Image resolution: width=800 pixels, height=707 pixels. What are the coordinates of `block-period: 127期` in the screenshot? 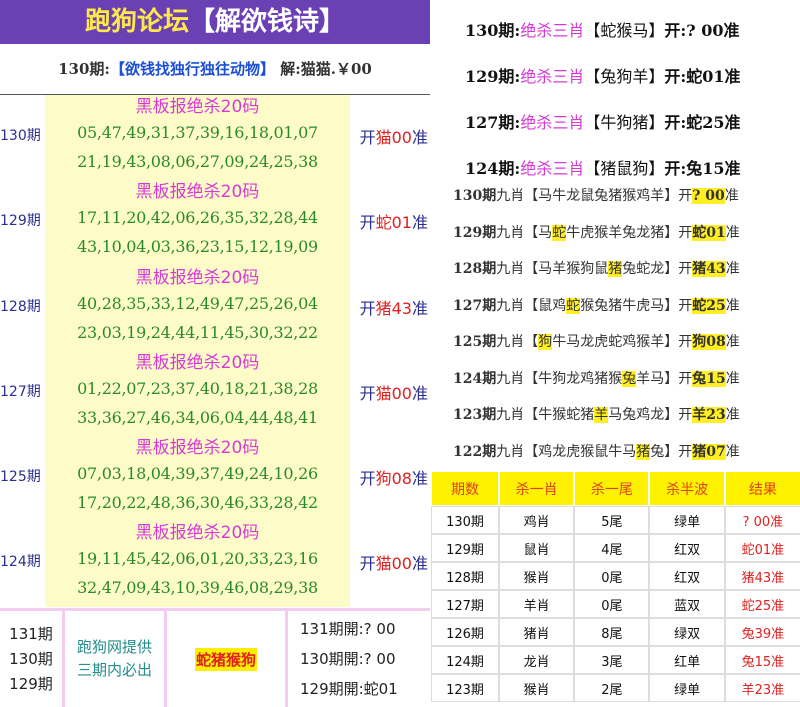 It's located at (20, 391).